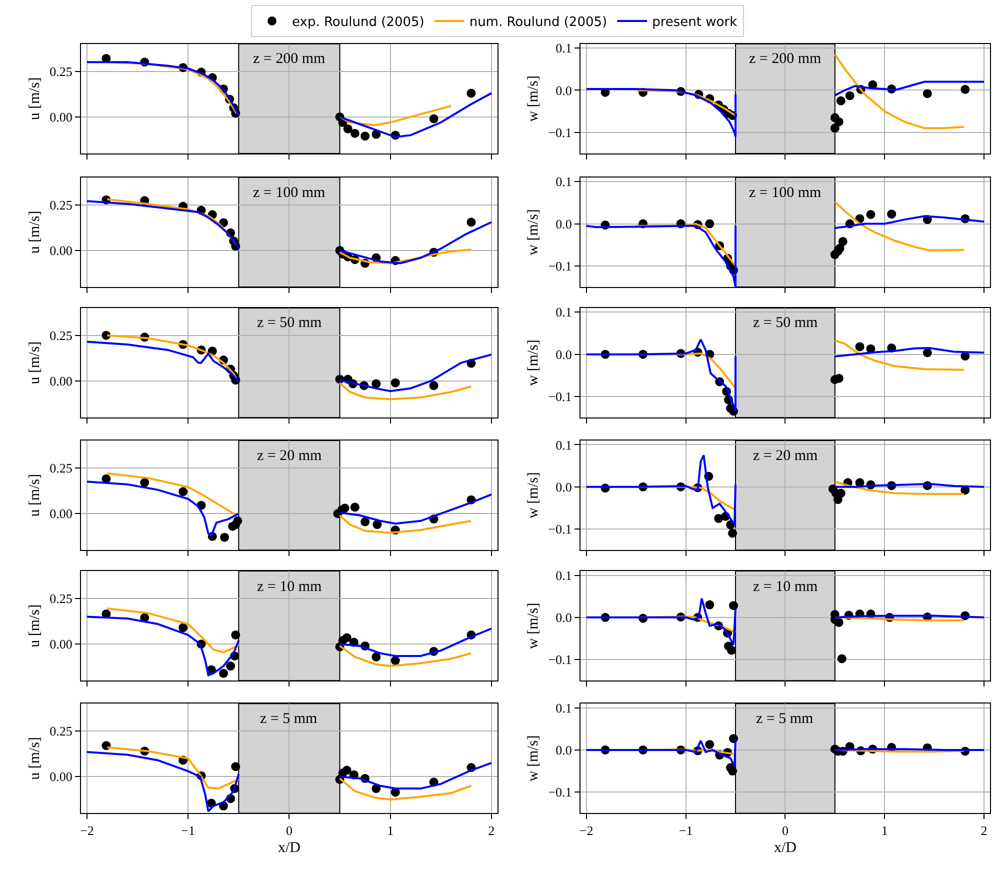  What do you see at coordinates (358, 22) in the screenshot?
I see `legend-label: exp. Roulund (2005)` at bounding box center [358, 22].